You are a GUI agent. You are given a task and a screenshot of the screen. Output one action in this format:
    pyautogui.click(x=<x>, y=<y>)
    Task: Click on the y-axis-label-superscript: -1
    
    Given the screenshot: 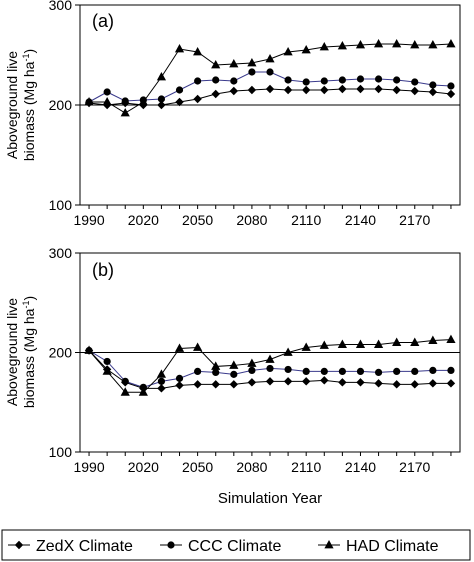 What is the action you would take?
    pyautogui.click(x=26, y=305)
    